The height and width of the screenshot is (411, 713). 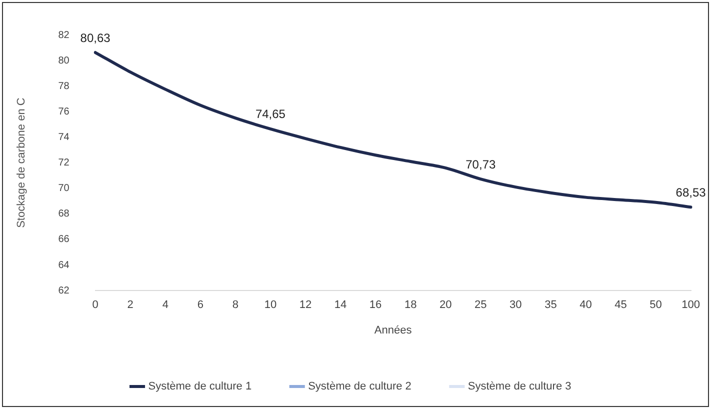 I want to click on y-tick-label: 70, so click(x=64, y=188).